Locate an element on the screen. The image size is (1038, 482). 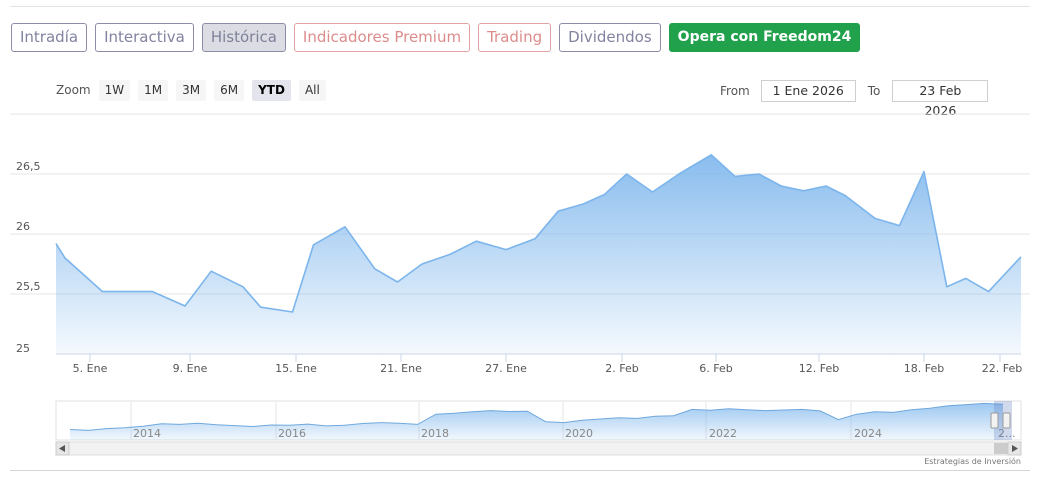
tab-intradia: Intradía is located at coordinates (49, 37).